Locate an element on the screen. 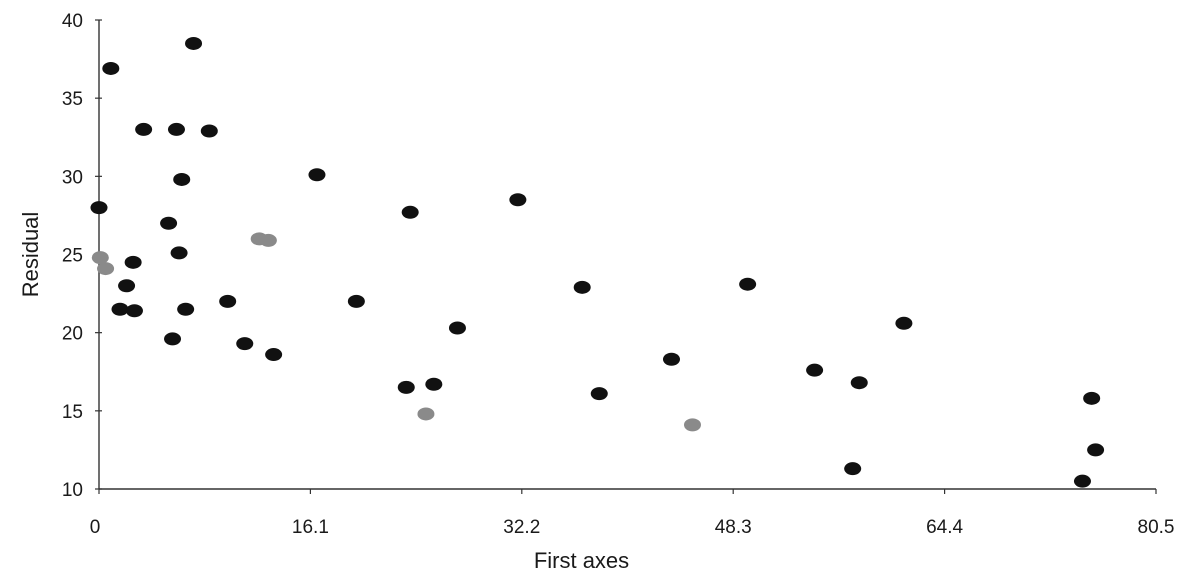 The image size is (1186, 580). y-tick-label: 15 is located at coordinates (72, 412).